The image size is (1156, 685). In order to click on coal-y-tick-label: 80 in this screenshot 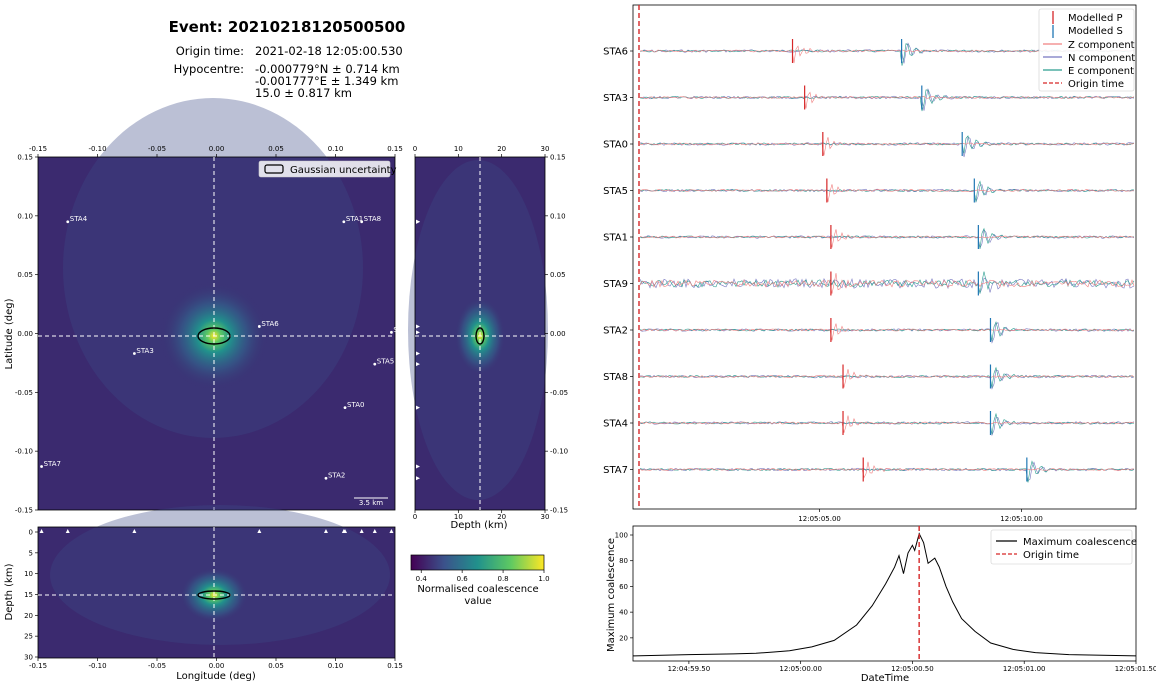, I will do `click(623, 561)`.